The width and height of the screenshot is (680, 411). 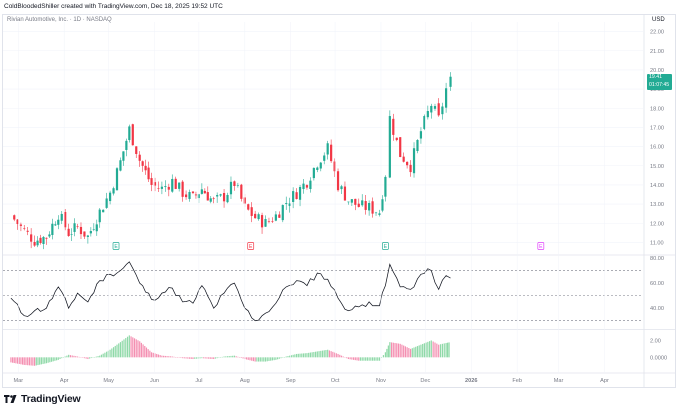 I want to click on last-price-tag: 19.41 01:07:45, so click(x=659, y=82).